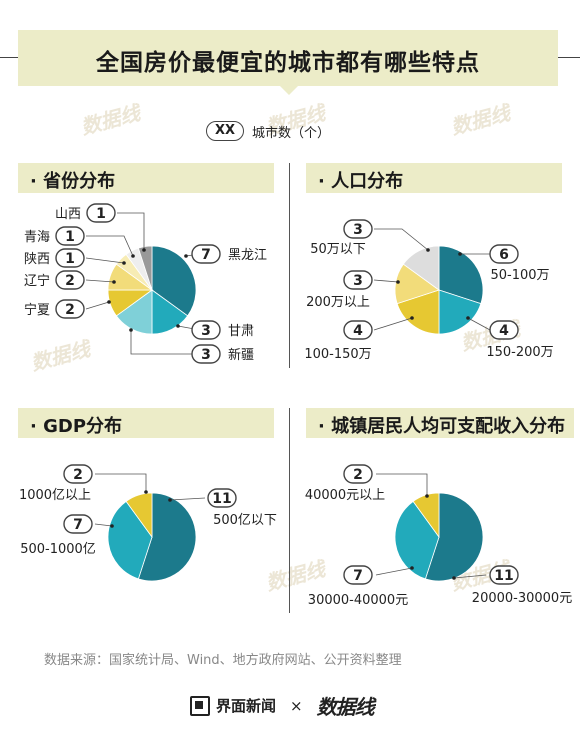 The height and width of the screenshot is (737, 580). What do you see at coordinates (282, 705) in the screenshot?
I see `footer: 界面新闻 × 数据线` at bounding box center [282, 705].